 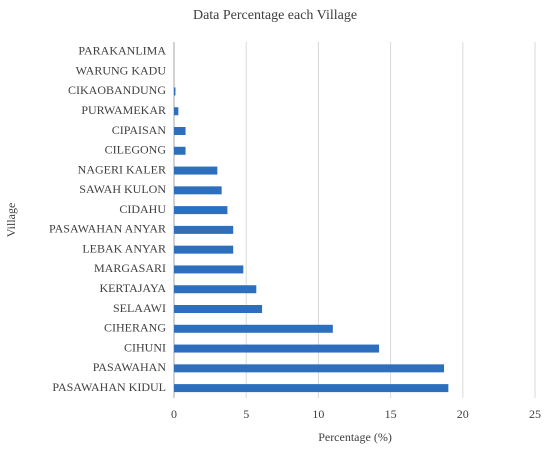 What do you see at coordinates (122, 51) in the screenshot?
I see `y-tick-label: PARAKANLIMA` at bounding box center [122, 51].